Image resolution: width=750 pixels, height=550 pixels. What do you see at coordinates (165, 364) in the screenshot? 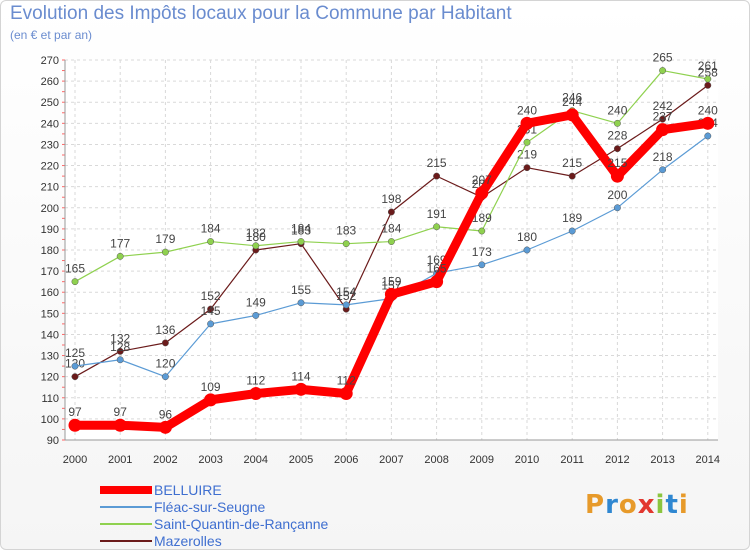
I see `data-label: 120` at bounding box center [165, 364].